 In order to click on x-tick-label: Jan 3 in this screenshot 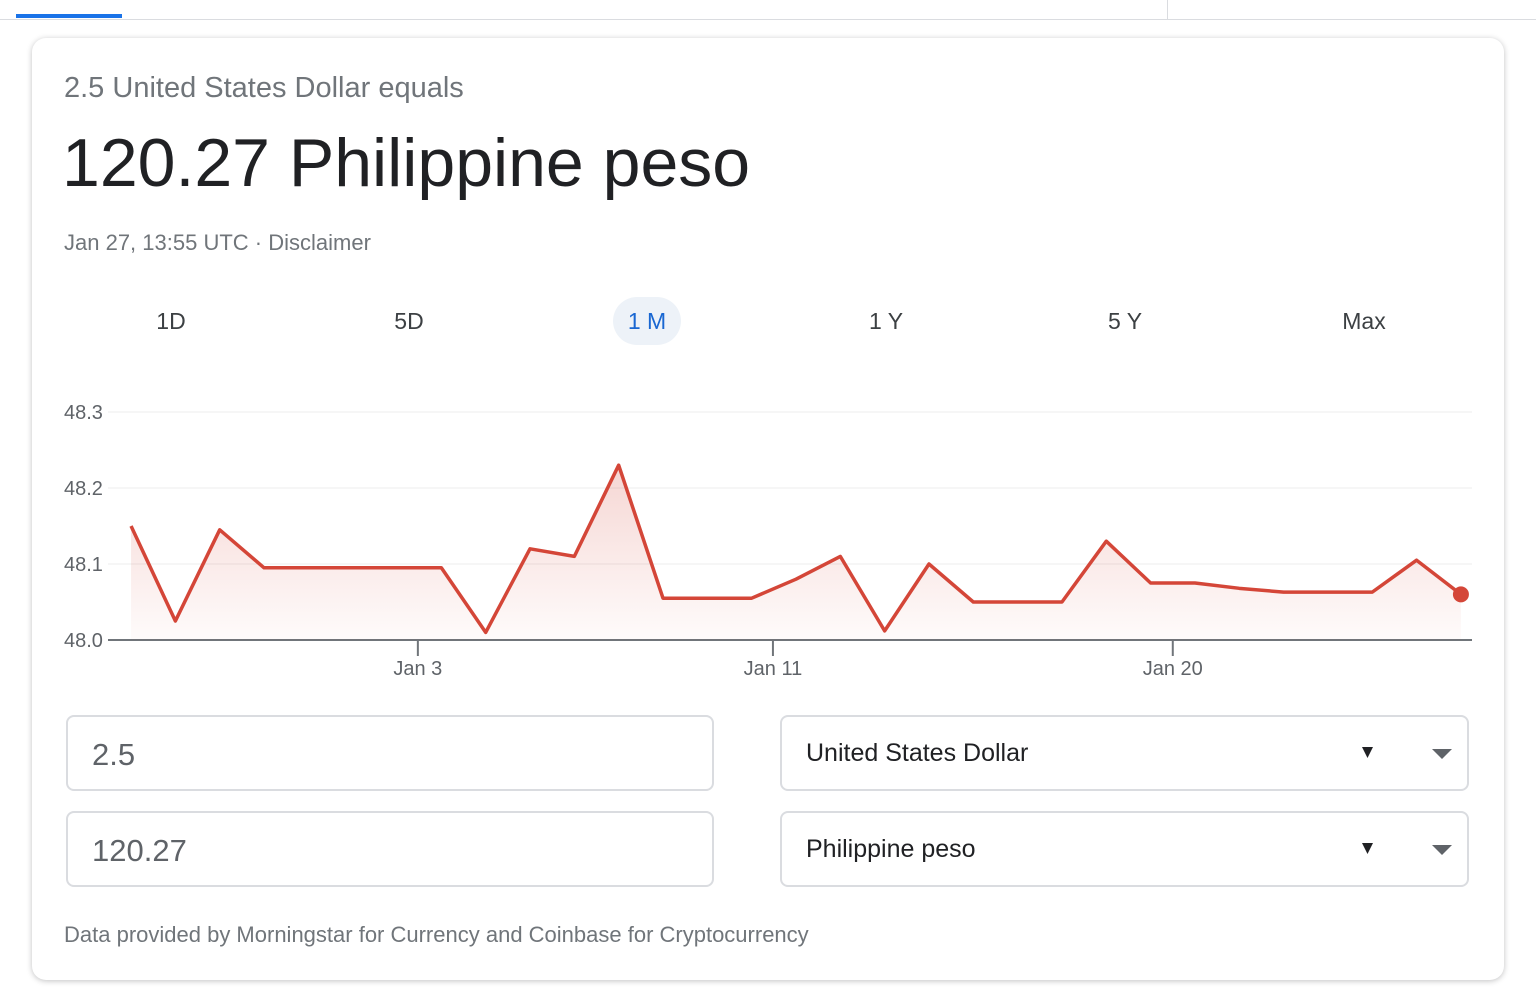, I will do `click(417, 669)`.